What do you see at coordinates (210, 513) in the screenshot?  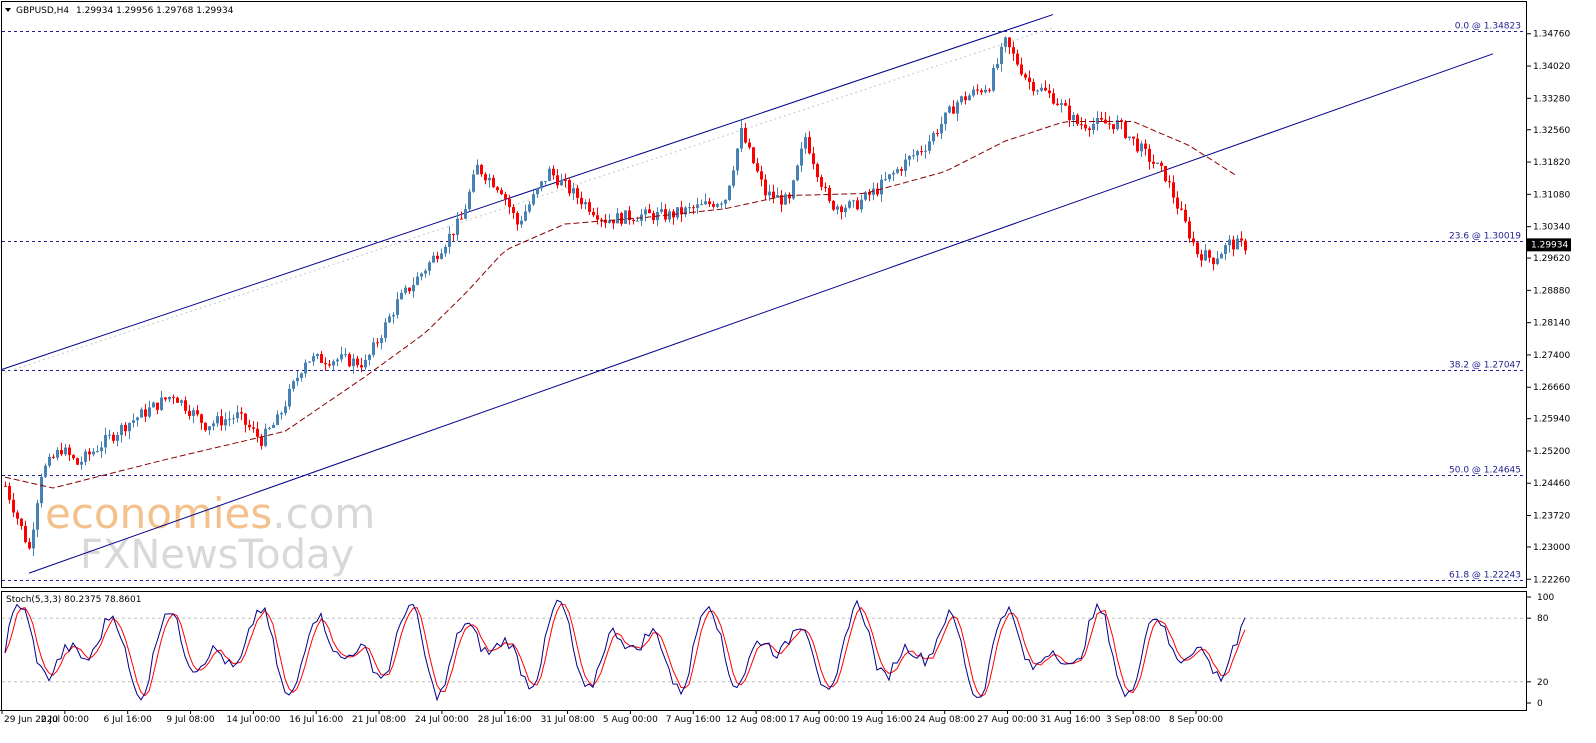 I see `svg-text: economies.com` at bounding box center [210, 513].